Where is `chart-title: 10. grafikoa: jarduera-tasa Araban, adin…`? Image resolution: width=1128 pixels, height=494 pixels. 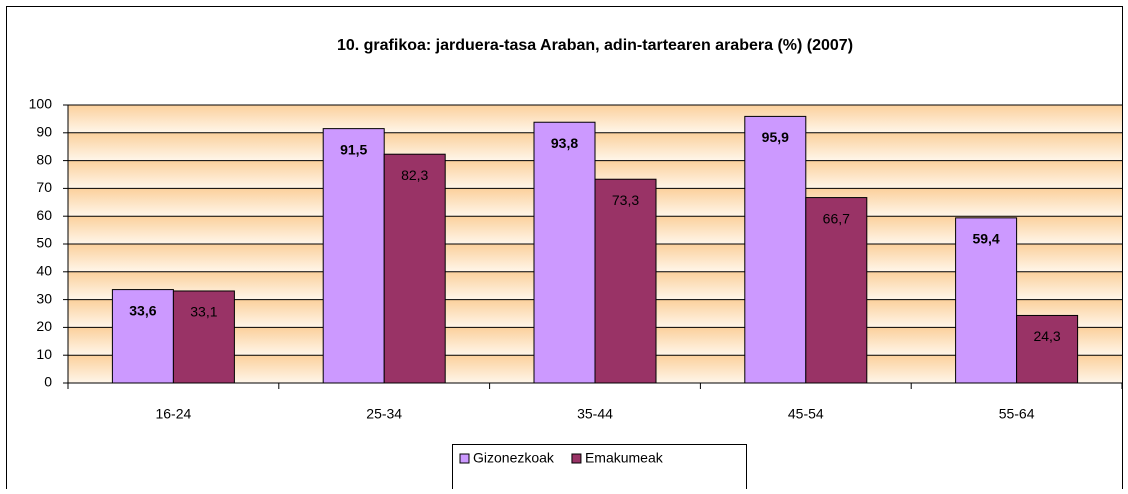
chart-title: 10. grafikoa: jarduera-tasa Araban, adin… is located at coordinates (595, 45).